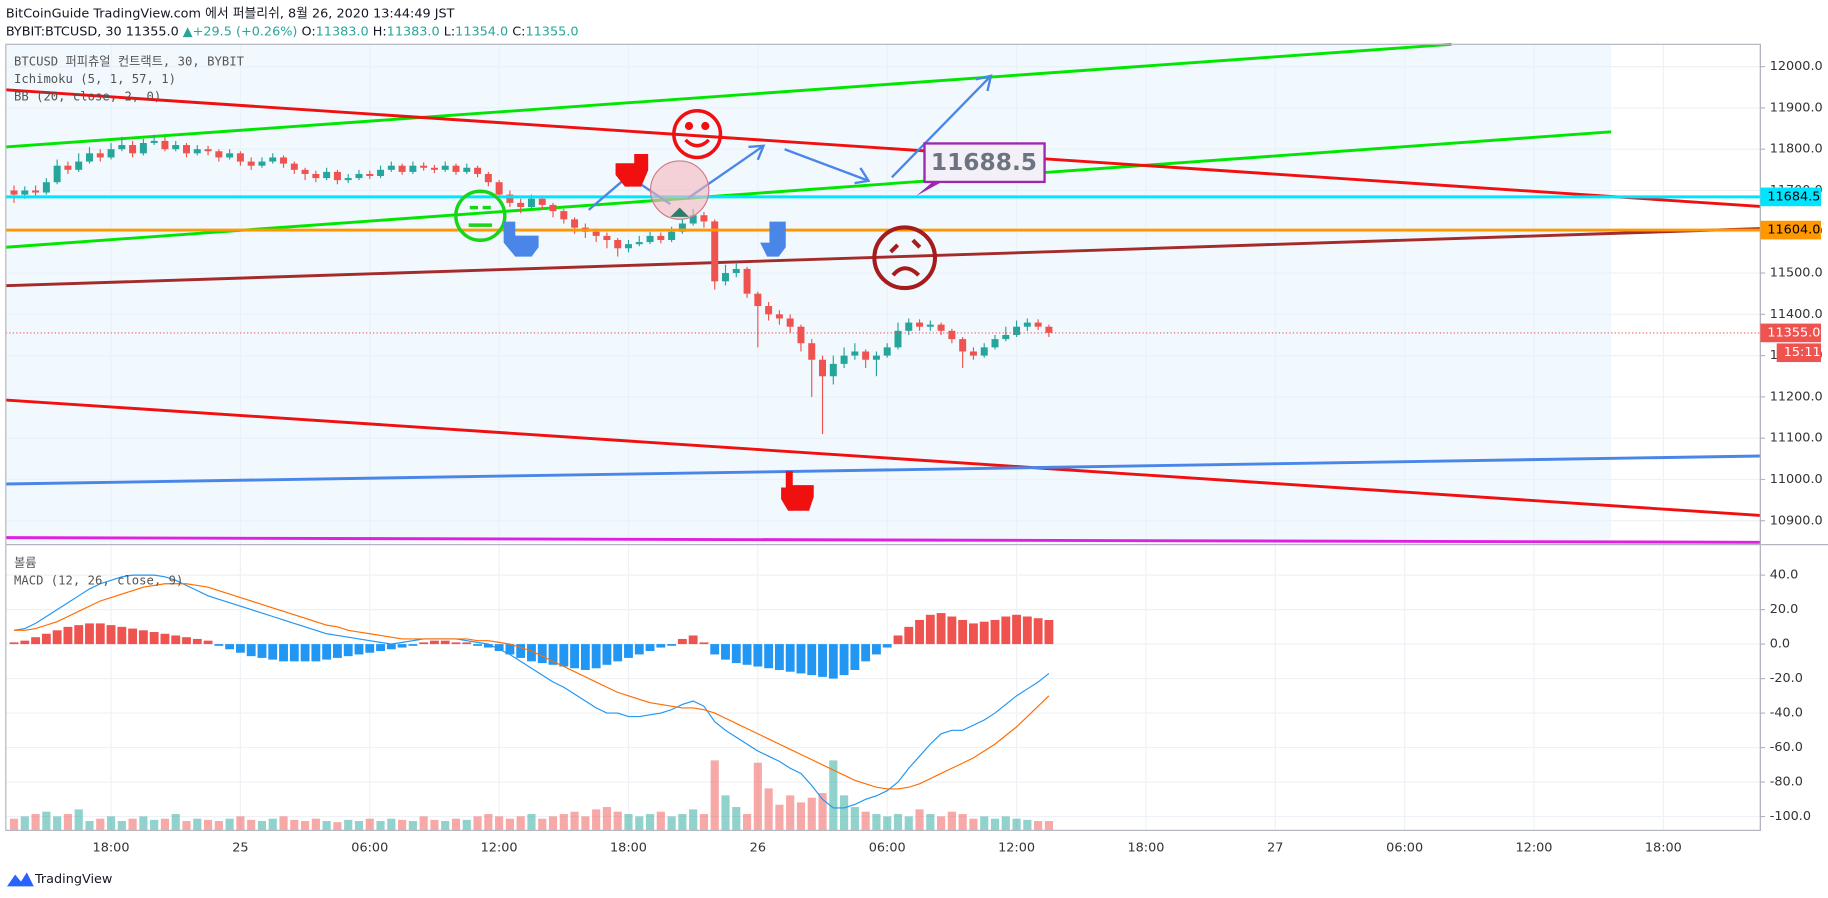 Image resolution: width=1828 pixels, height=898 pixels. I want to click on face, so click(480, 215).